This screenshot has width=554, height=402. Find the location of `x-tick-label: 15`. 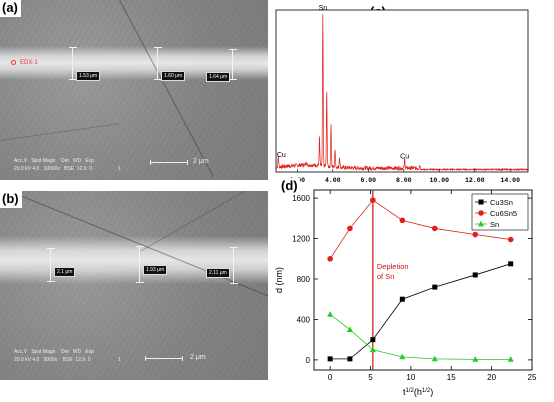

x-tick-label: 15 is located at coordinates (451, 377).